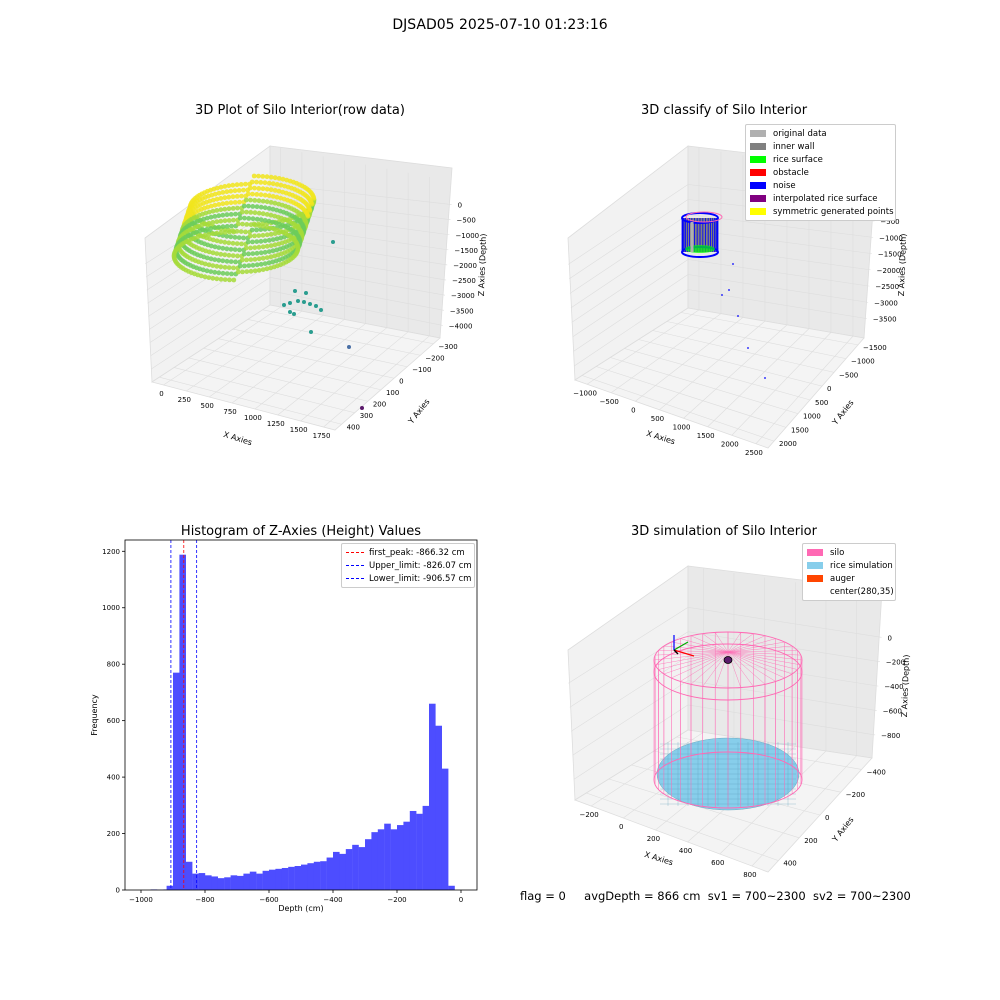 Image resolution: width=1000 pixels, height=1000 pixels. I want to click on sim-ztick: −200, so click(895, 663).